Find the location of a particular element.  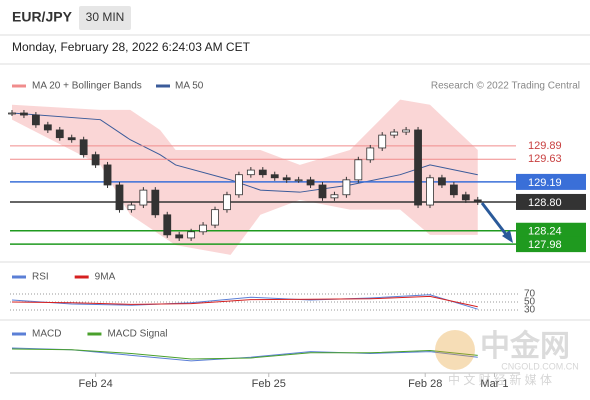

level-label: 129.89 is located at coordinates (545, 146).